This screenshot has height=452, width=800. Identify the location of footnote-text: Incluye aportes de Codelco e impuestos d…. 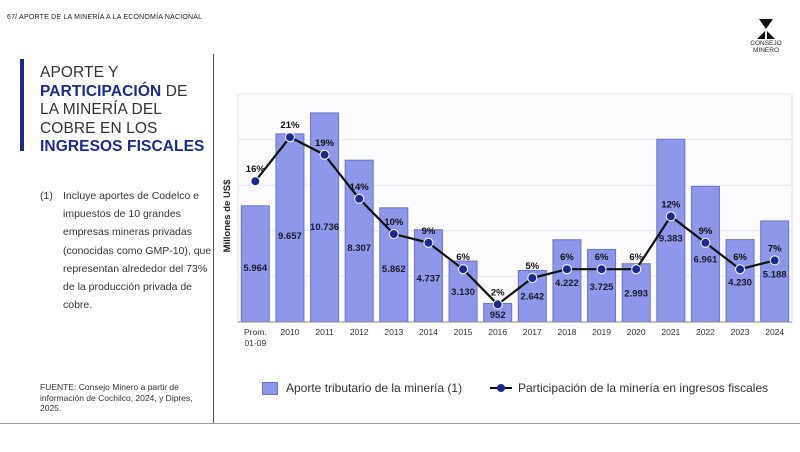
(137, 251).